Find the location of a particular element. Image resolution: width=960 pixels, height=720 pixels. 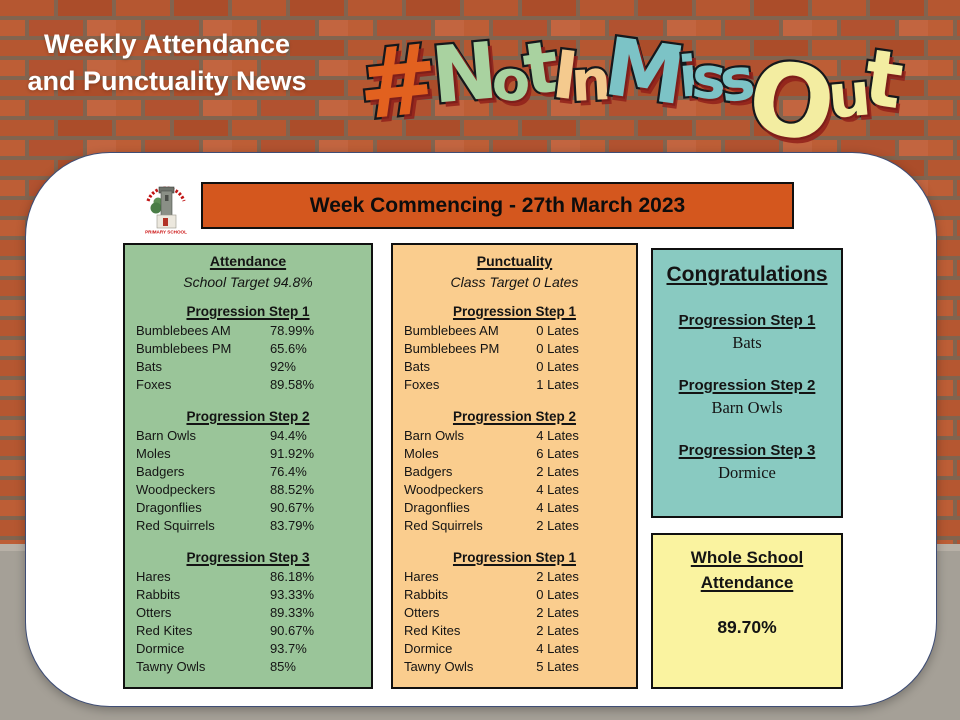

group-heading: Progression Step 1 is located at coordinates (514, 557).